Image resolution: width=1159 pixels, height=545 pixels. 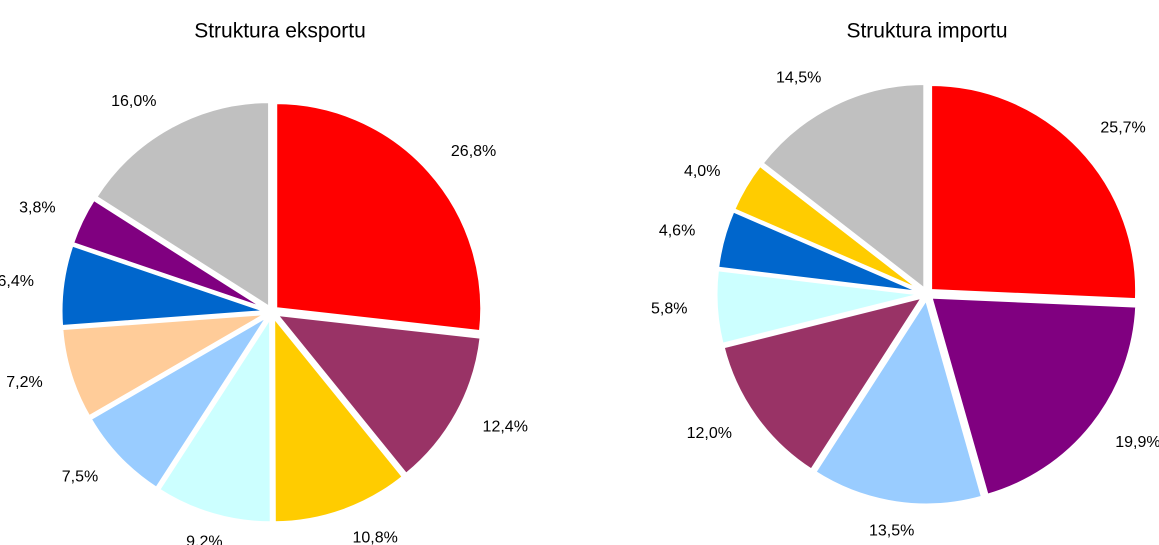 What do you see at coordinates (17, 281) in the screenshot?
I see `data-label: 6,4%` at bounding box center [17, 281].